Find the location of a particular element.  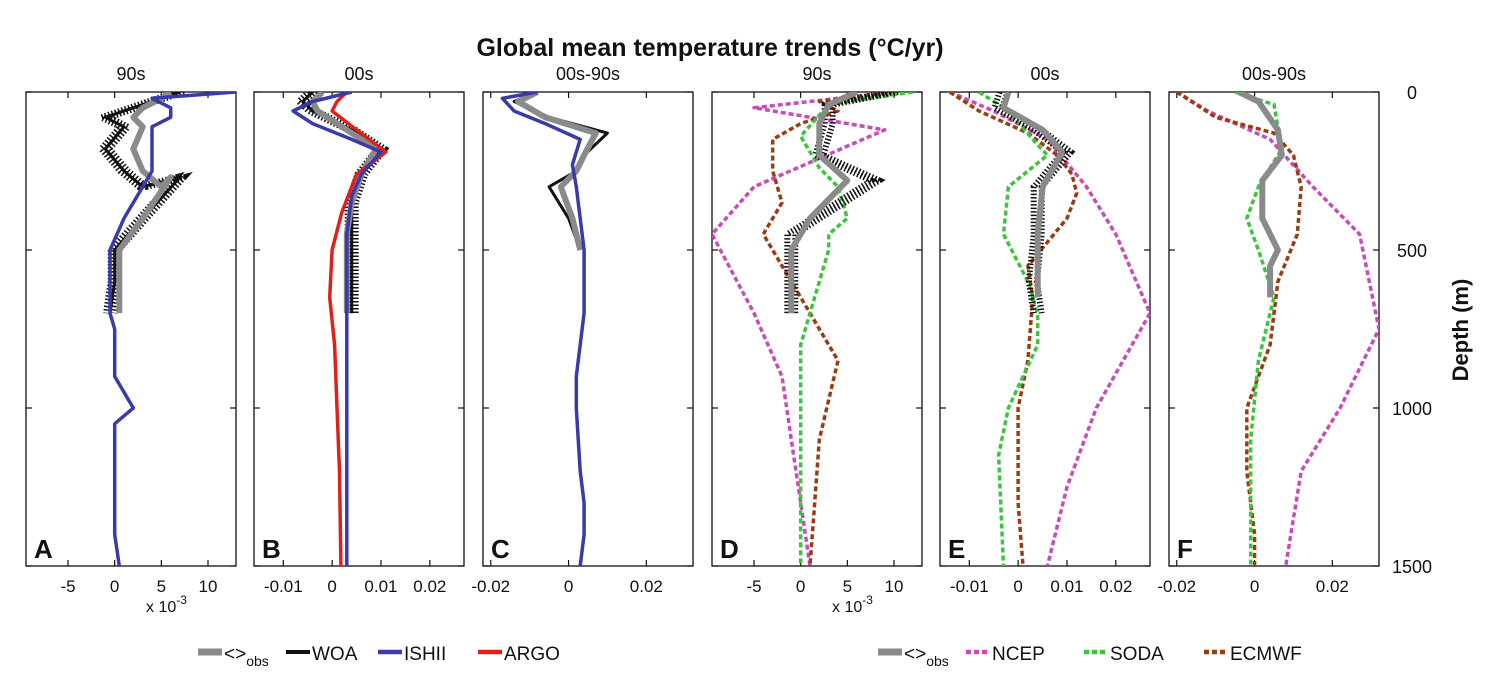

depth-tick-label: 1500 is located at coordinates (1412, 567).